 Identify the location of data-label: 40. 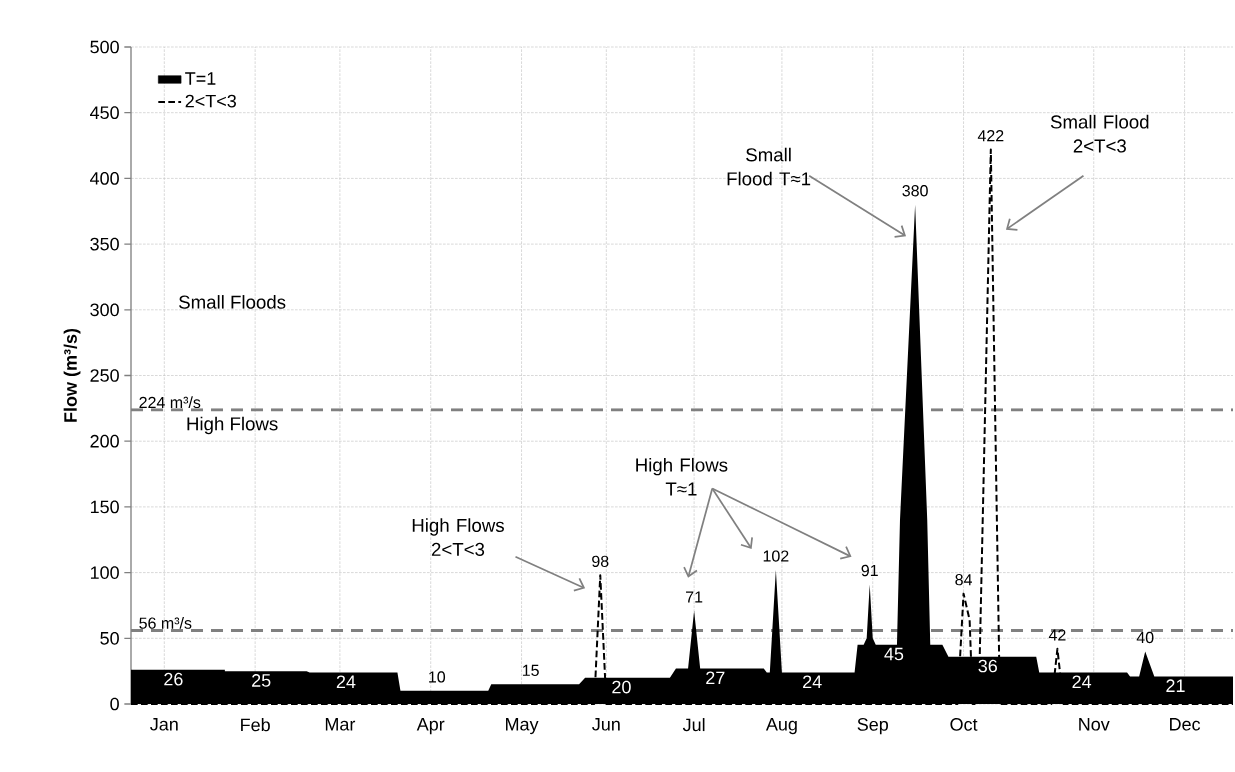
(1145, 637).